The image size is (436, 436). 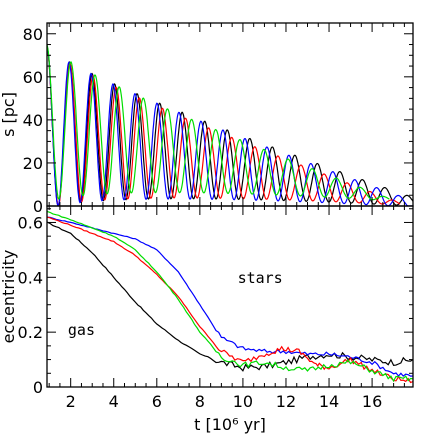 I want to click on y-tick-label: 40, so click(x=33, y=120).